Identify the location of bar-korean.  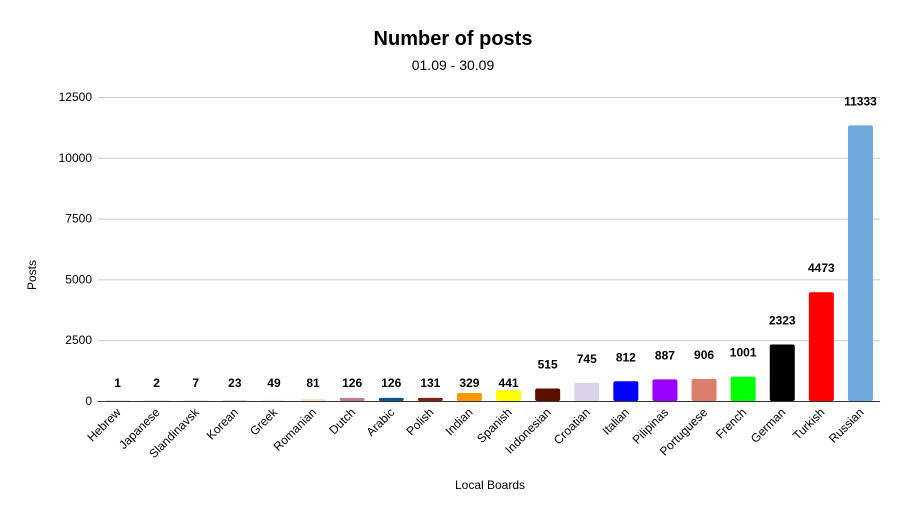
(235, 400).